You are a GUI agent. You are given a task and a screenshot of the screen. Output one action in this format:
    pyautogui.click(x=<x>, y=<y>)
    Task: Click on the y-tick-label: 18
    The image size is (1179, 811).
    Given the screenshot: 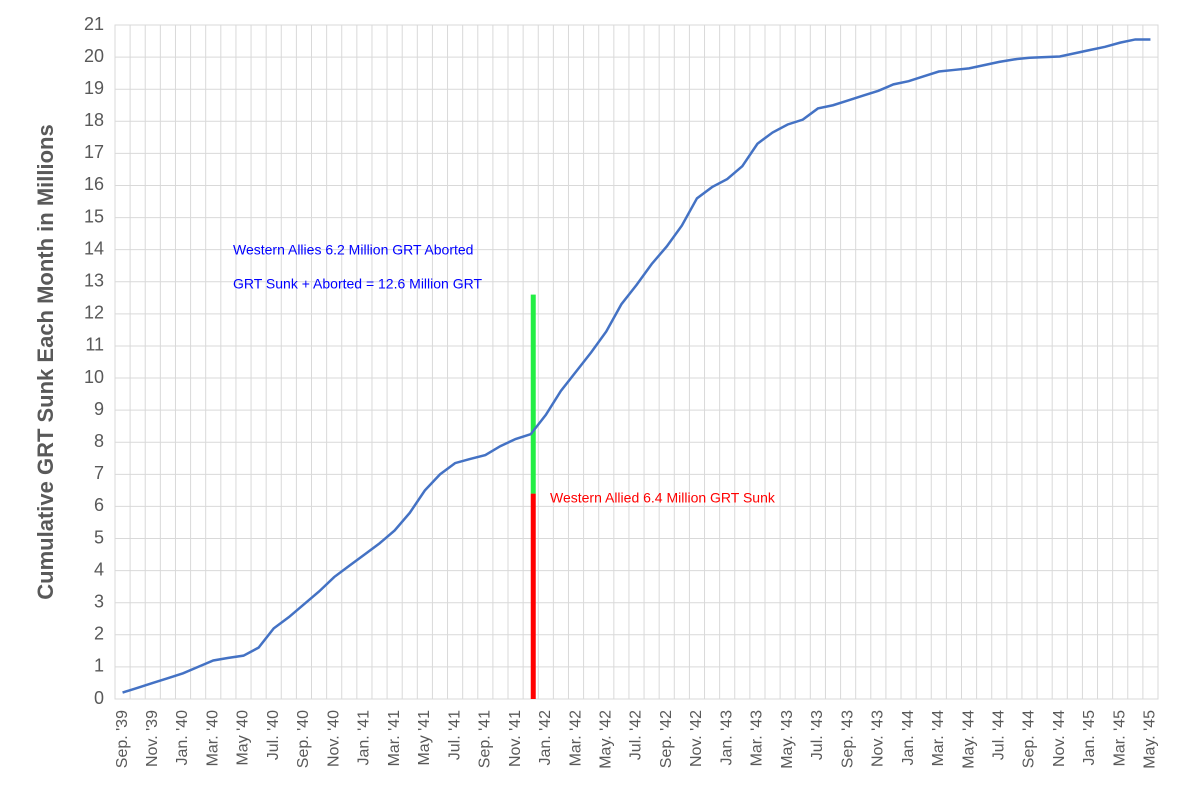 What is the action you would take?
    pyautogui.click(x=94, y=120)
    